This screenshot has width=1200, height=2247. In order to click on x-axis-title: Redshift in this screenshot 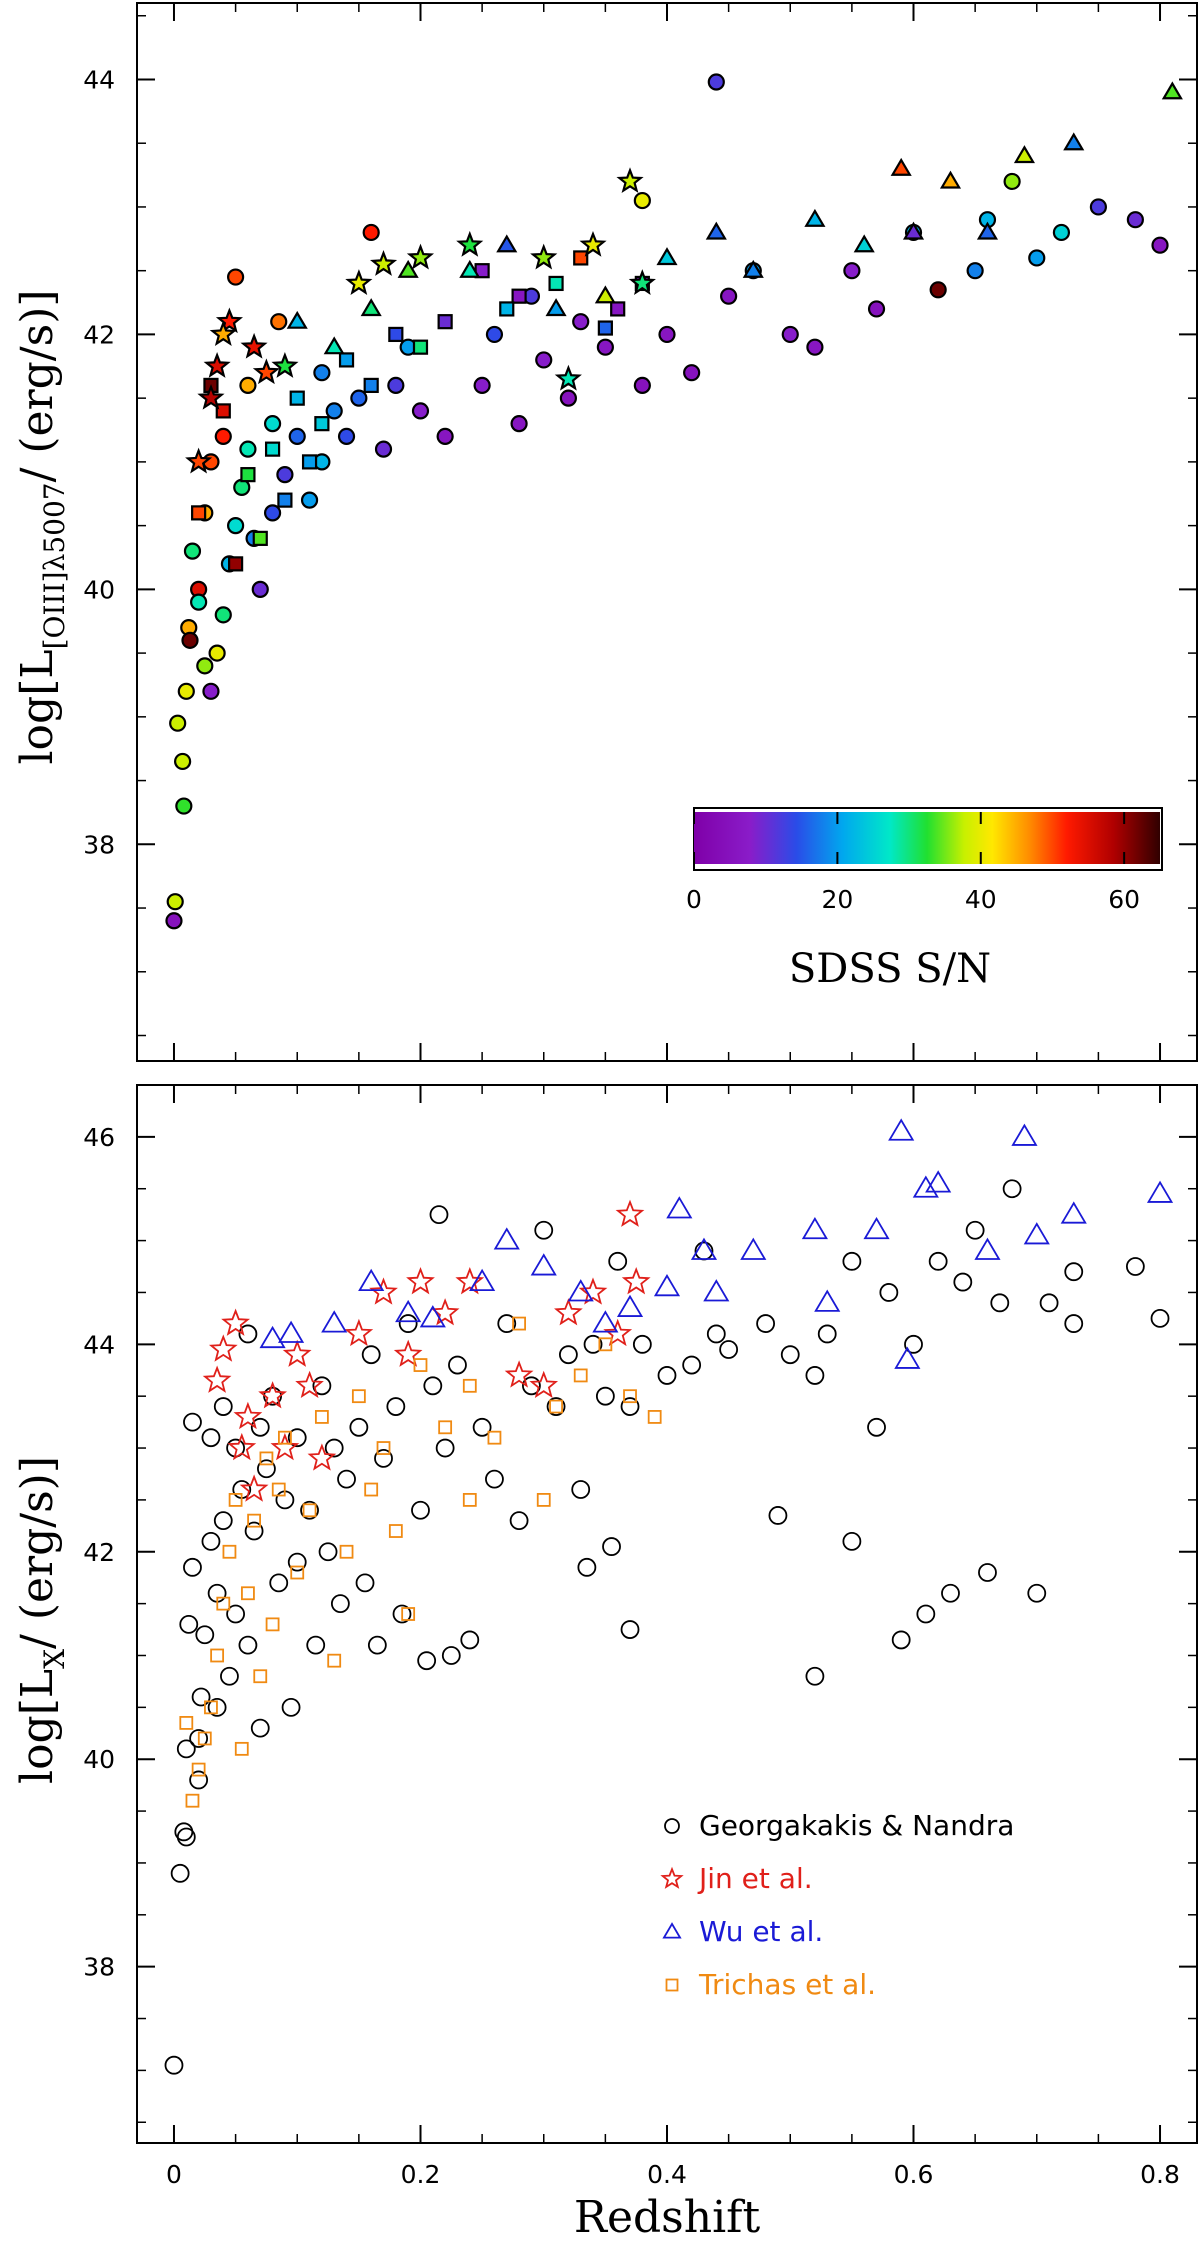, I will do `click(667, 2217)`.